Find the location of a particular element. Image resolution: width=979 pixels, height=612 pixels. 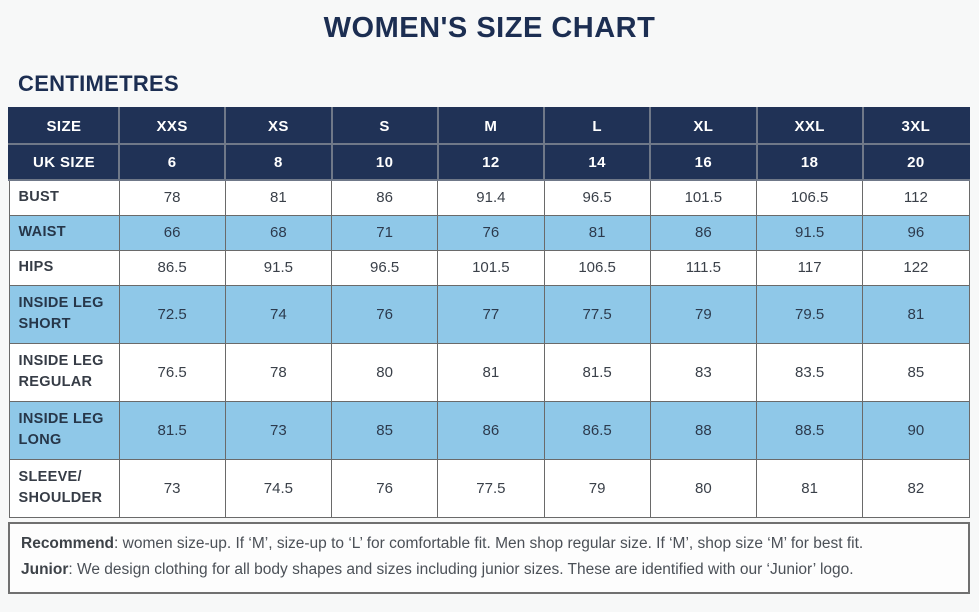

measurement-value: 83 is located at coordinates (703, 372).